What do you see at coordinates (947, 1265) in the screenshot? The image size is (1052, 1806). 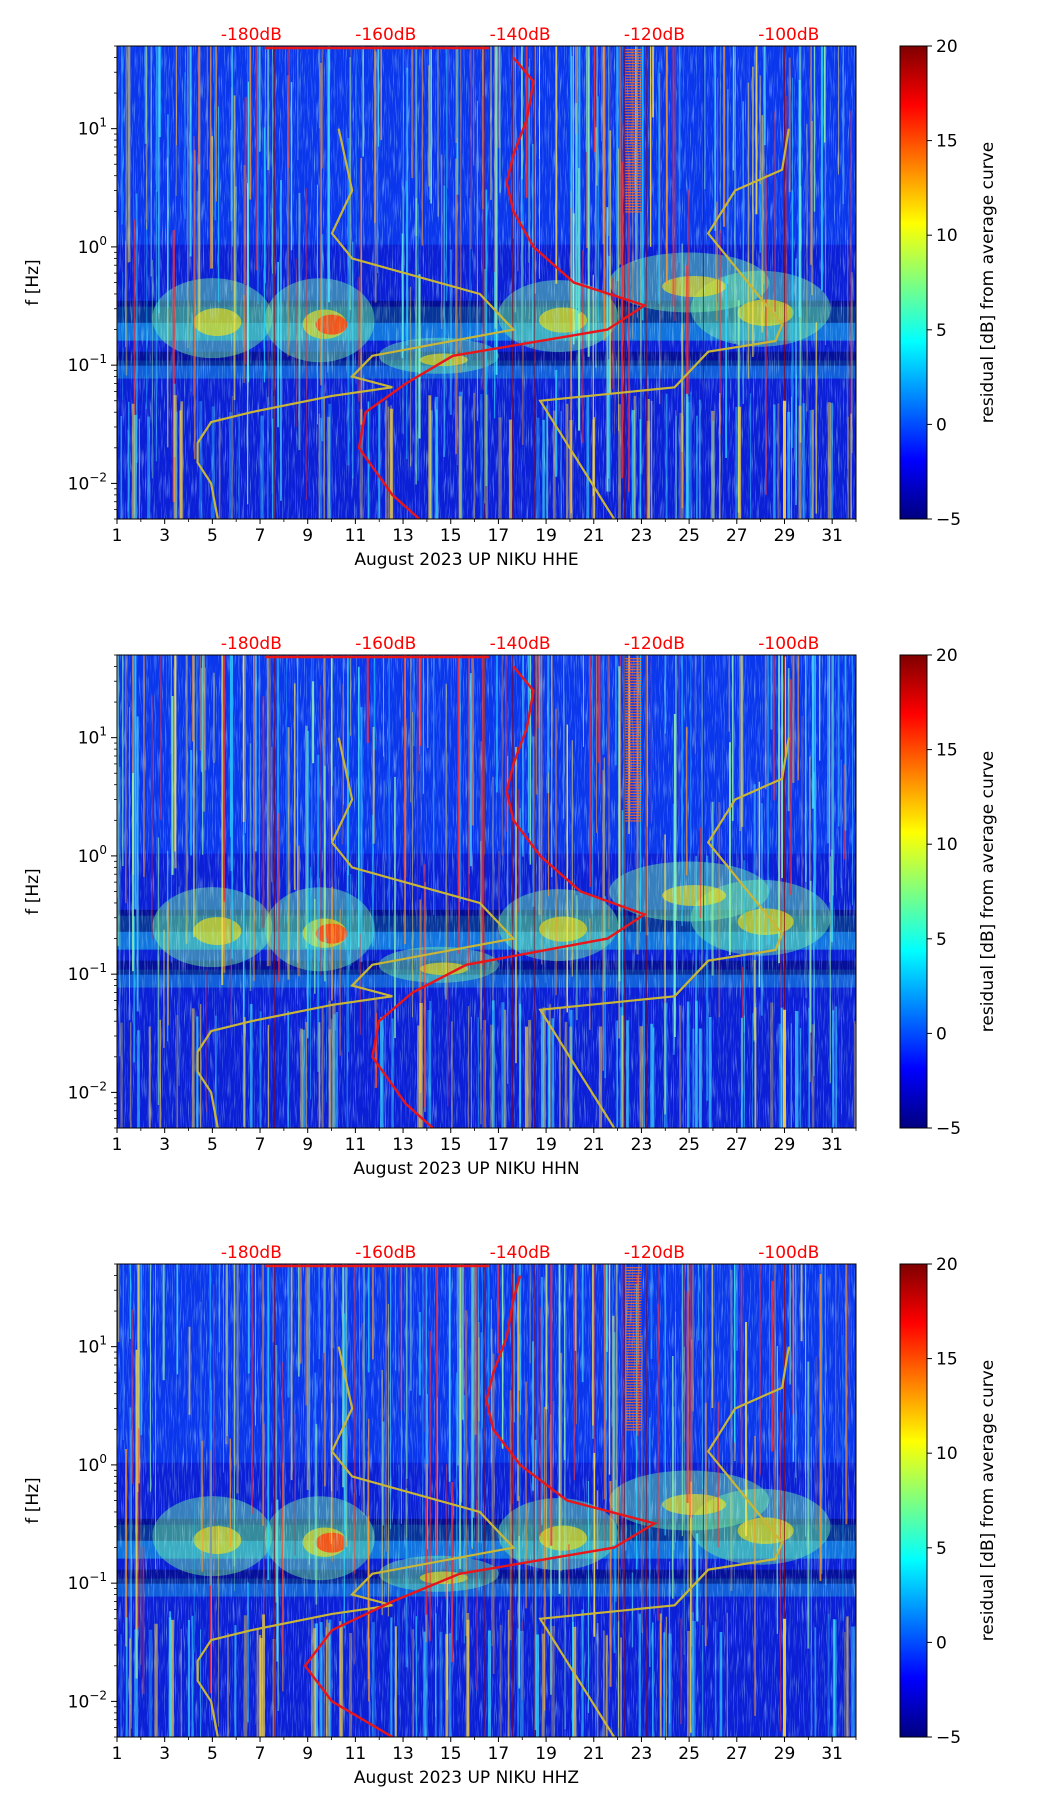 I see `colorbar-tick-label: 20` at bounding box center [947, 1265].